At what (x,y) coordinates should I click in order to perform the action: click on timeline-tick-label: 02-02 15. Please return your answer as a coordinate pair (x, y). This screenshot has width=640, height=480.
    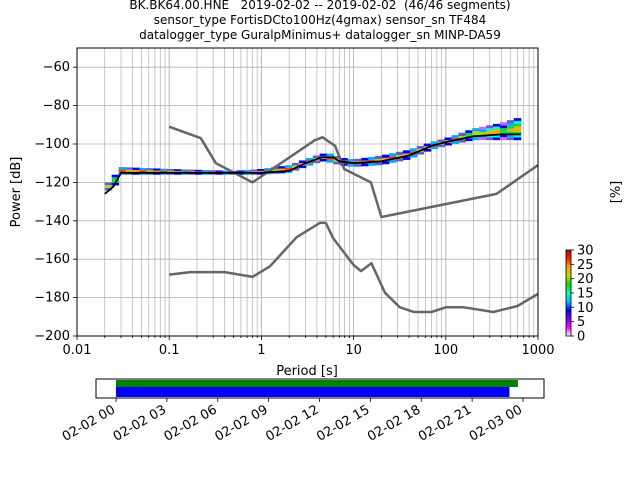
    Looking at the image, I should click on (343, 423).